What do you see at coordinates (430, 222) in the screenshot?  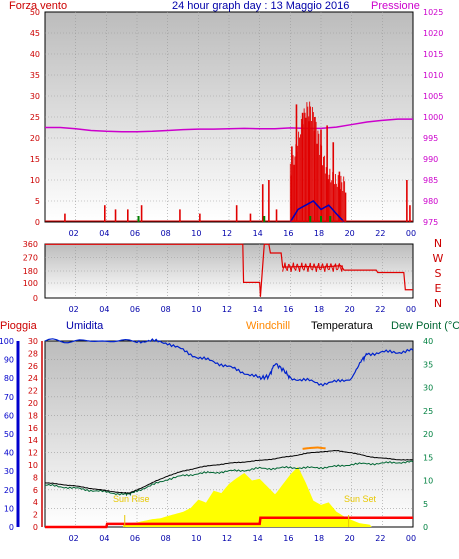 I see `panel-1-y-right-tick-label: 975` at bounding box center [430, 222].